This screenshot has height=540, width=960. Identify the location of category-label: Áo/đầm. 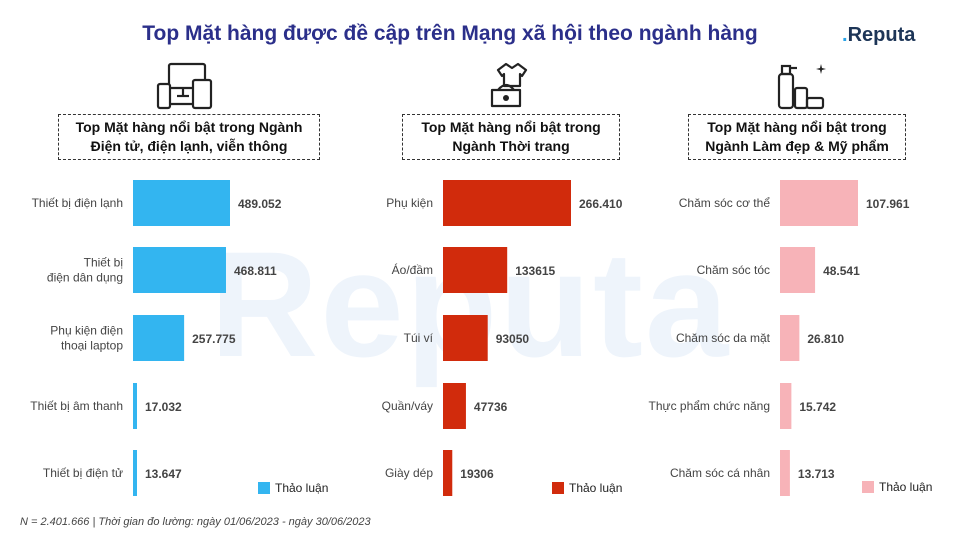
(412, 269).